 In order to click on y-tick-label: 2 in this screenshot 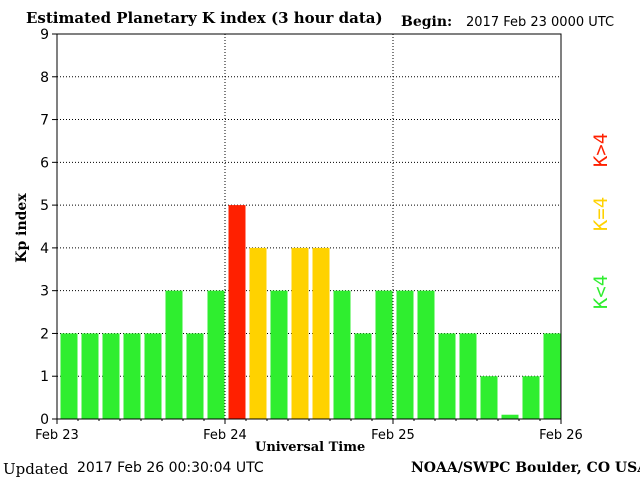, I will do `click(44, 334)`.